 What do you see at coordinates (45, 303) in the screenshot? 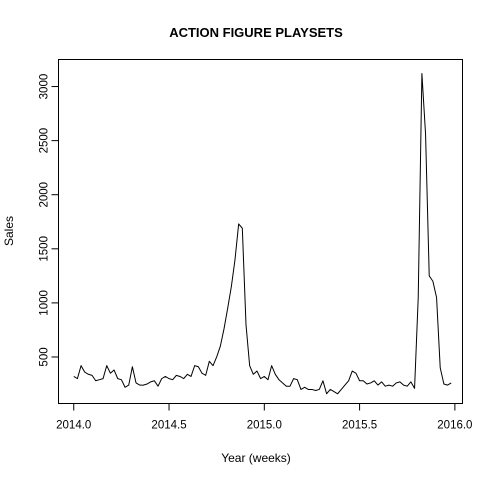
I see `y-tick-label: 1000` at bounding box center [45, 303].